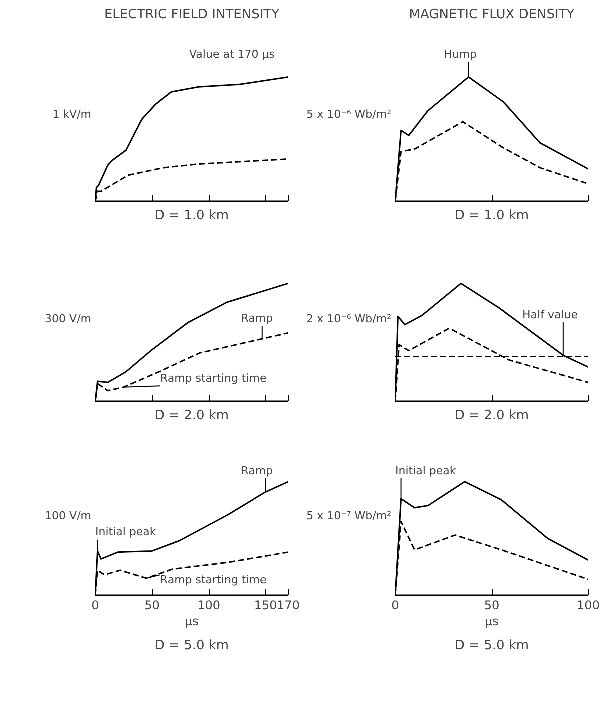 The image size is (603, 707). Describe the element at coordinates (492, 15) in the screenshot. I see `chart-title: MAGNETIC FLUX DENSITY` at that location.